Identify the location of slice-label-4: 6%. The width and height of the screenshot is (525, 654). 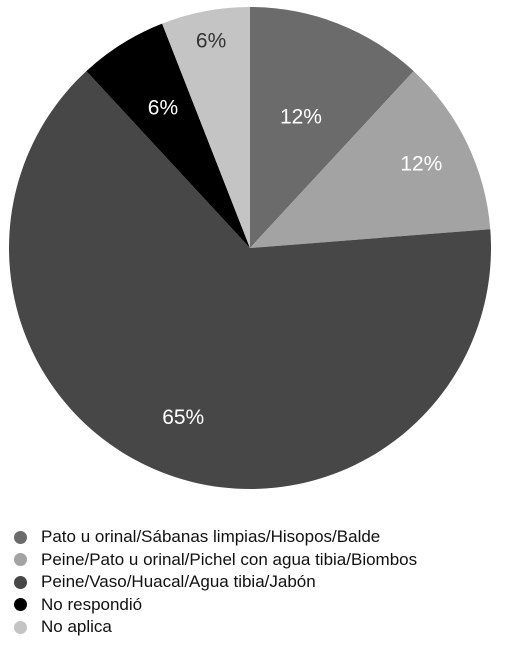
(163, 108).